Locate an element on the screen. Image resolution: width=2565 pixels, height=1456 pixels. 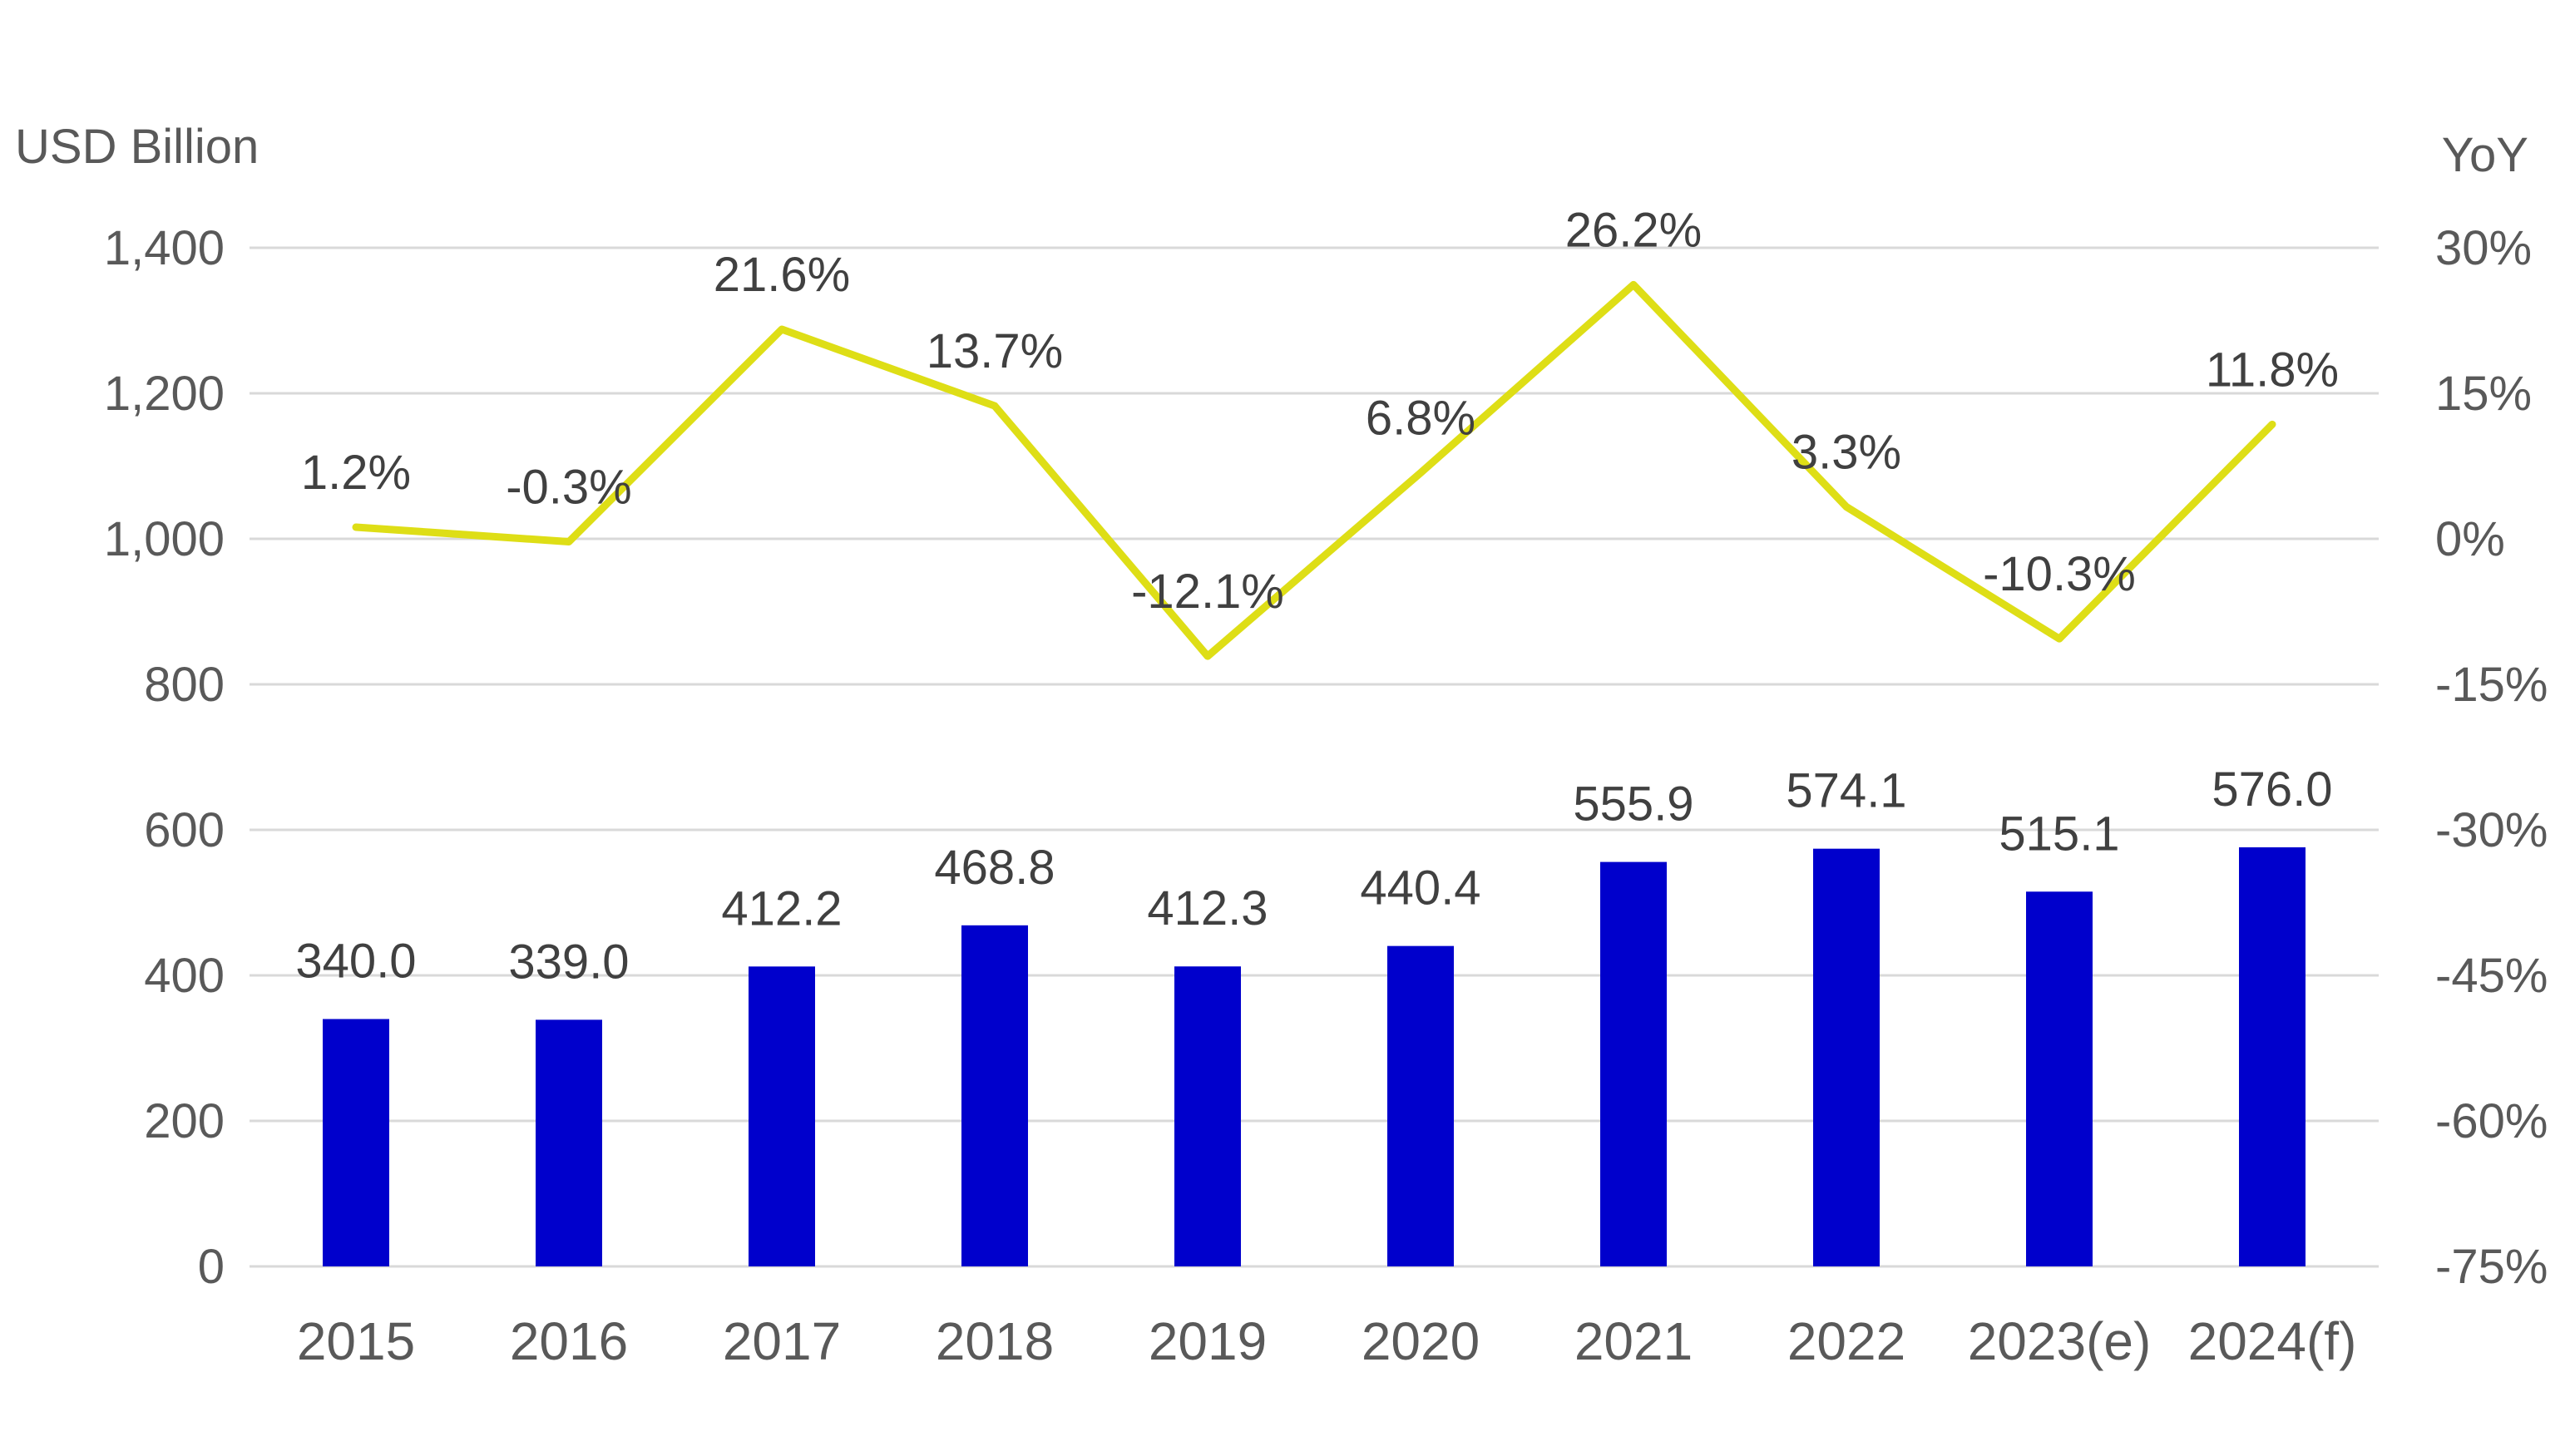
left-axis-title: USD Billion is located at coordinates (137, 147).